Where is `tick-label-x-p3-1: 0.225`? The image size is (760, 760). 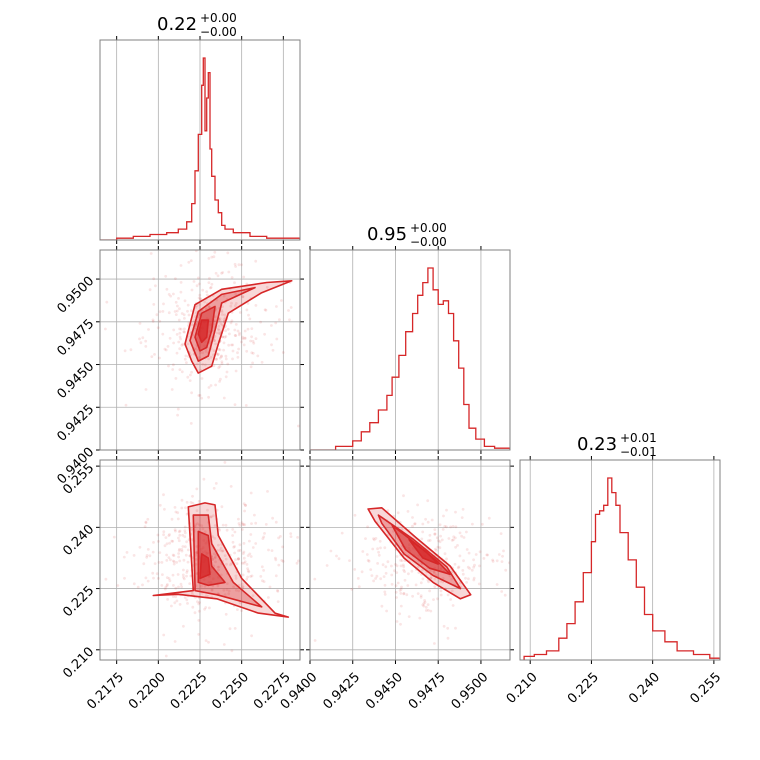
tick-label-x-p3-1: 0.225 is located at coordinates (583, 688).